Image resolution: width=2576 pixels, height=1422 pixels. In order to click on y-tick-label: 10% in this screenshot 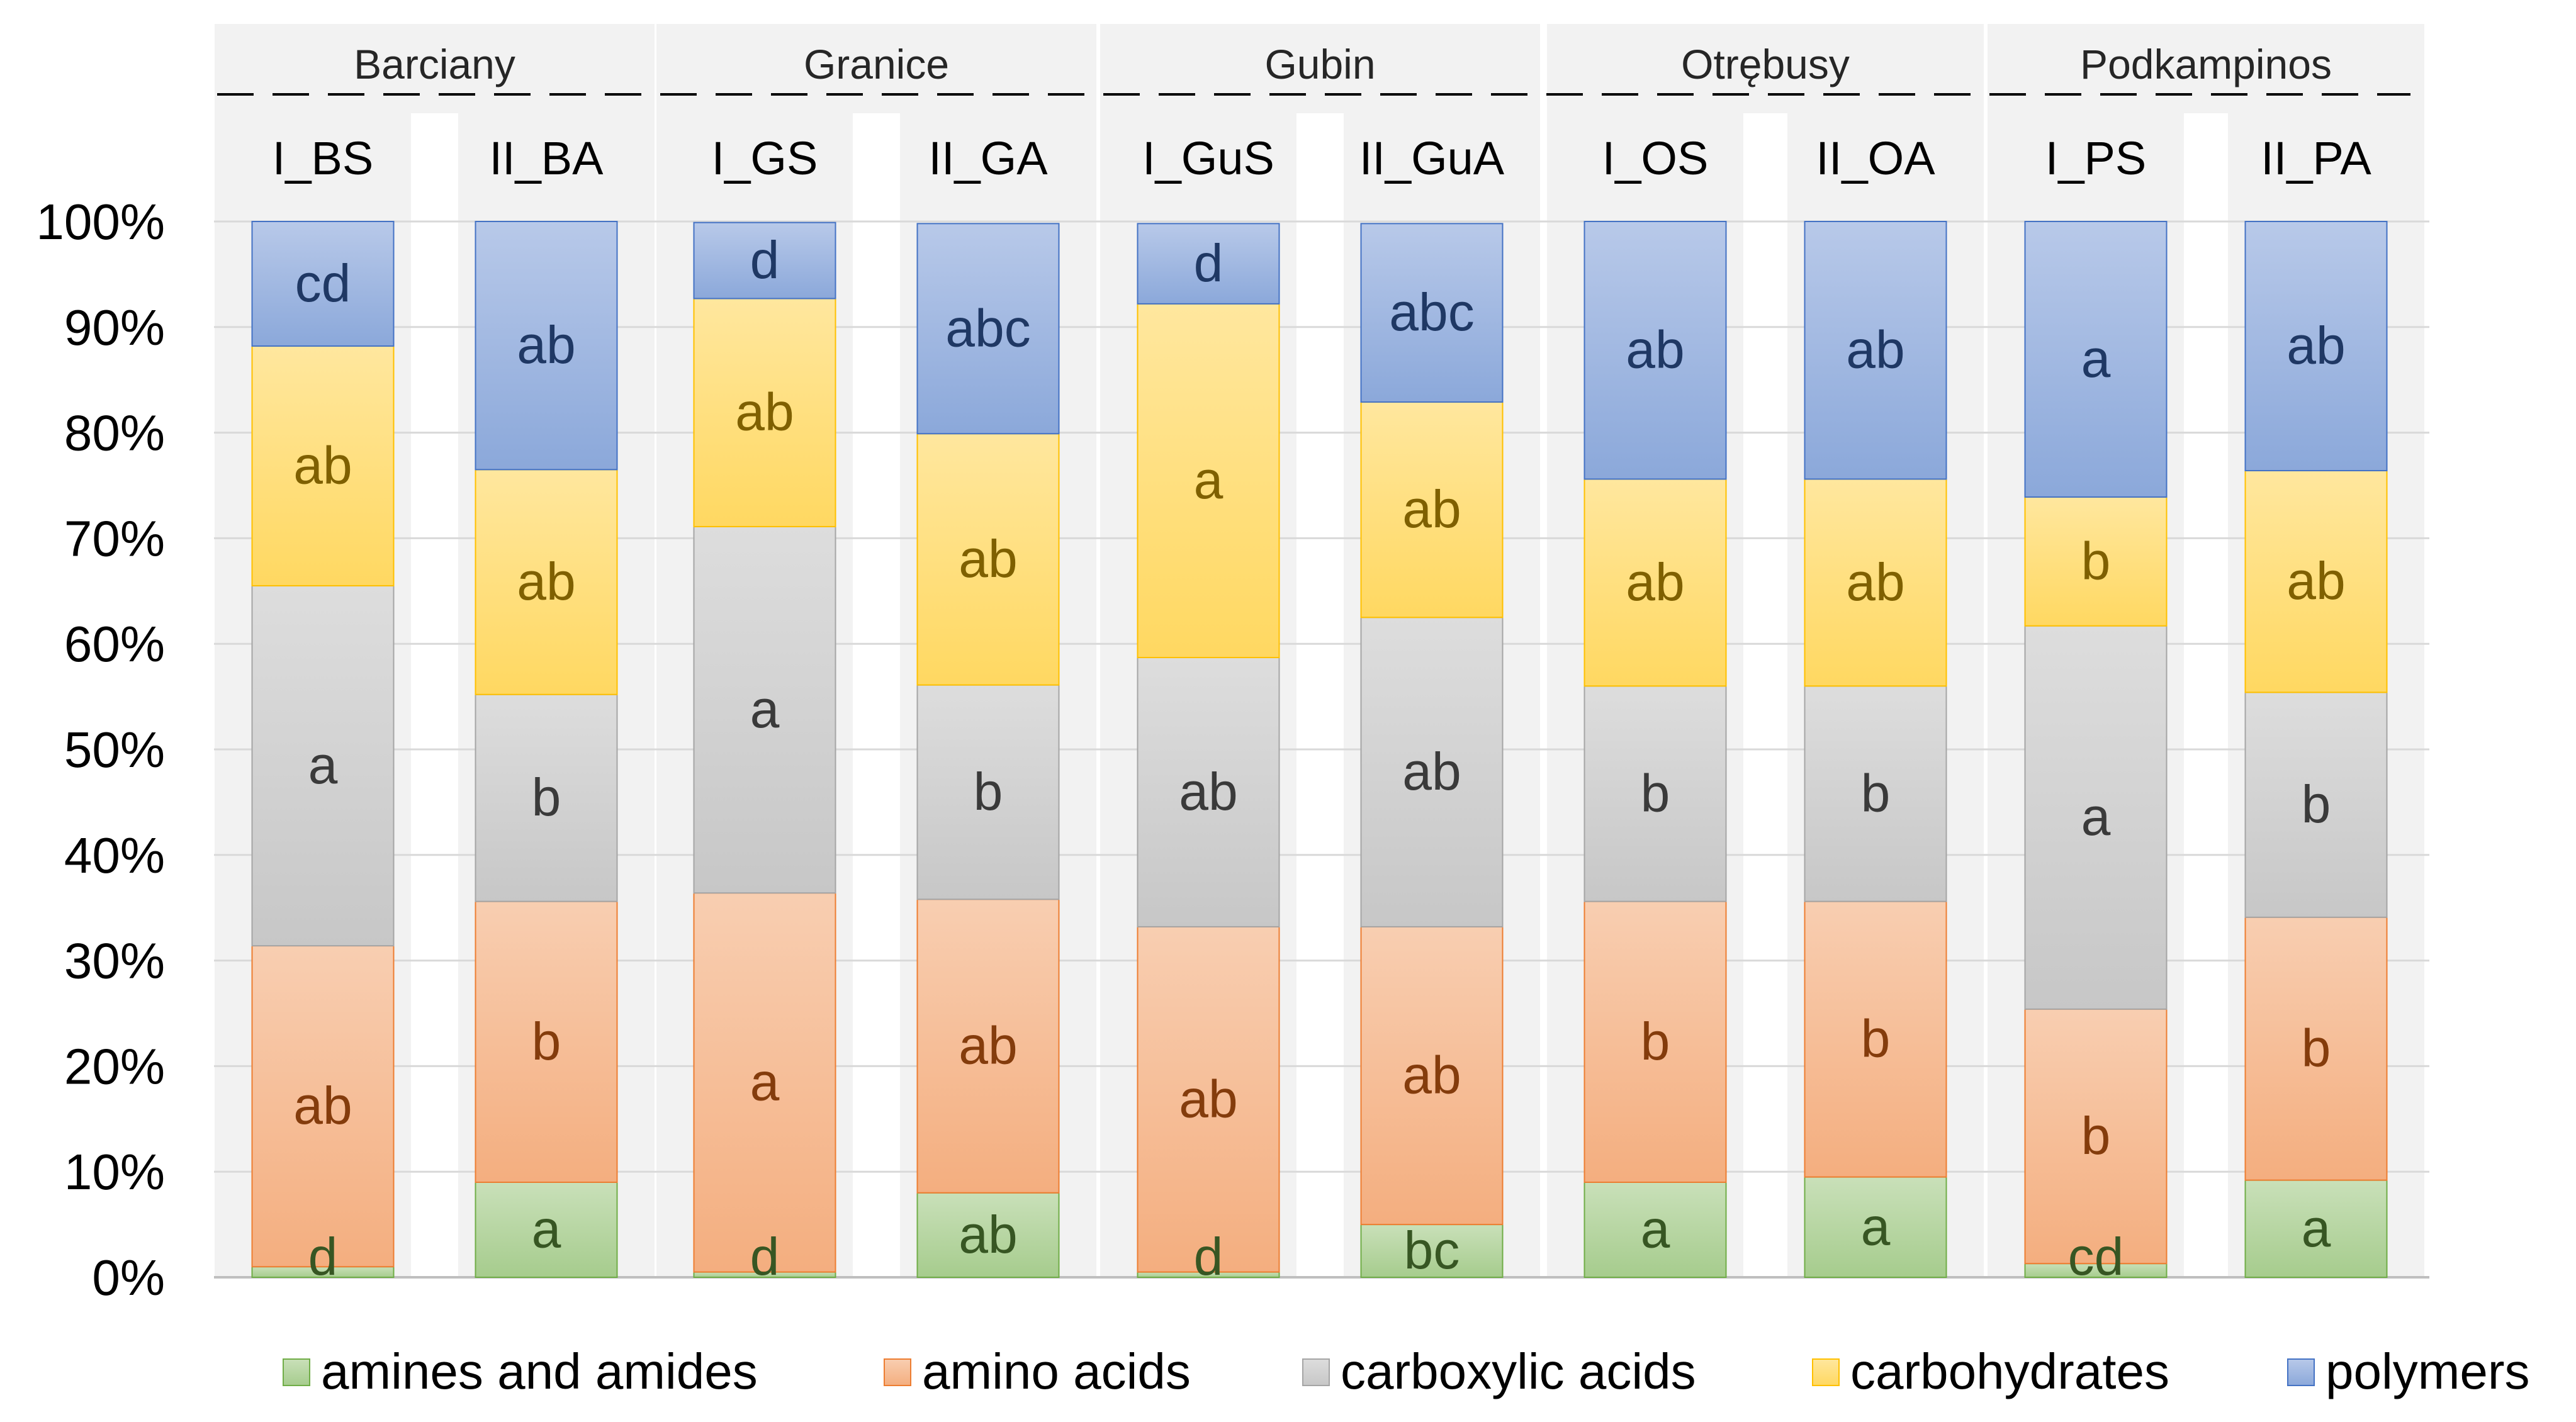, I will do `click(114, 1172)`.